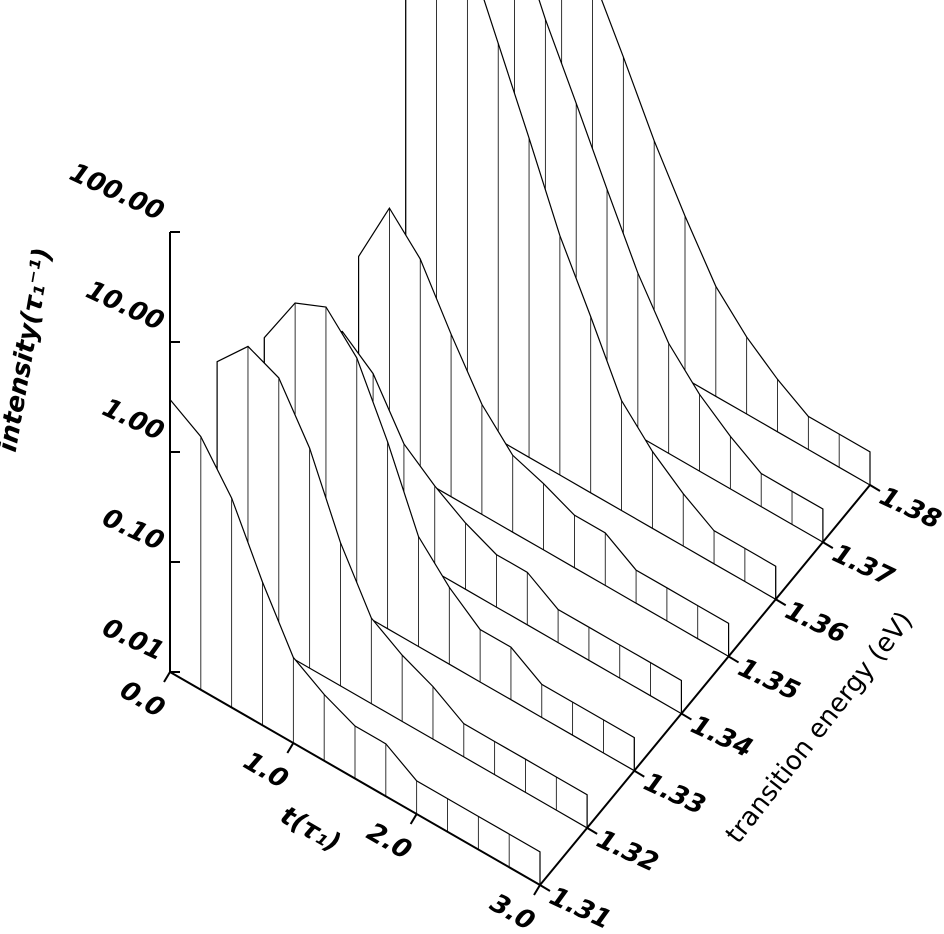 The width and height of the screenshot is (944, 934). I want to click on z-axis-title: intensity(τ₁⁻¹), so click(29, 350).